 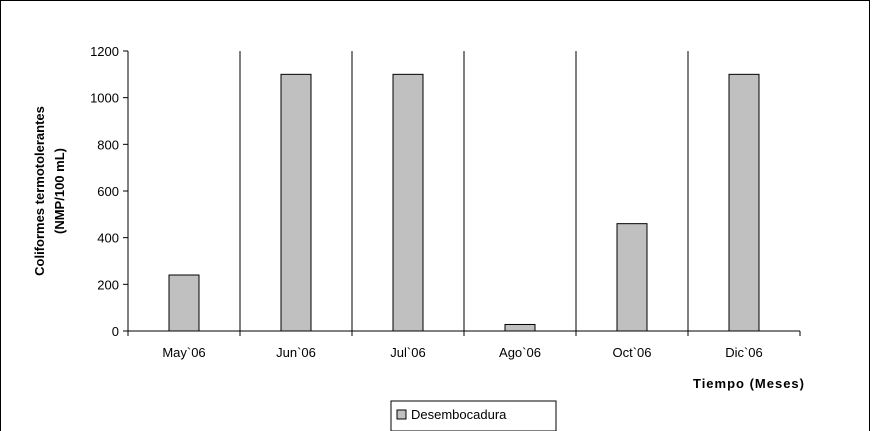 What do you see at coordinates (520, 352) in the screenshot?
I see `x-tick-label: Ago`06` at bounding box center [520, 352].